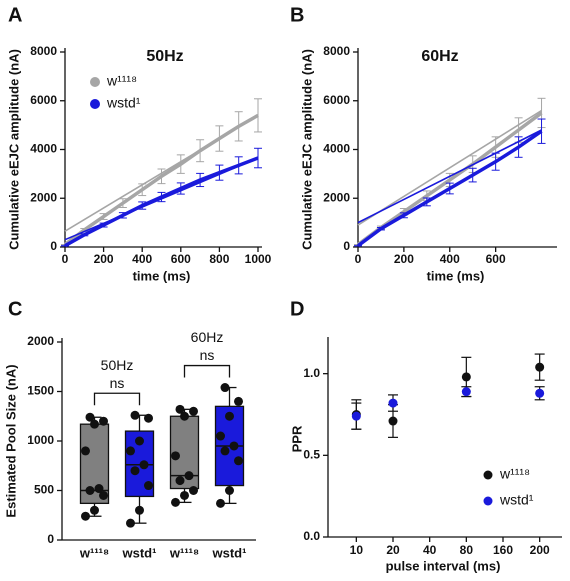 This screenshot has width=570, height=581. Describe the element at coordinates (306, 149) in the screenshot. I see `y-axis-label: Cumulative eEJC amplitude (nA)` at that location.